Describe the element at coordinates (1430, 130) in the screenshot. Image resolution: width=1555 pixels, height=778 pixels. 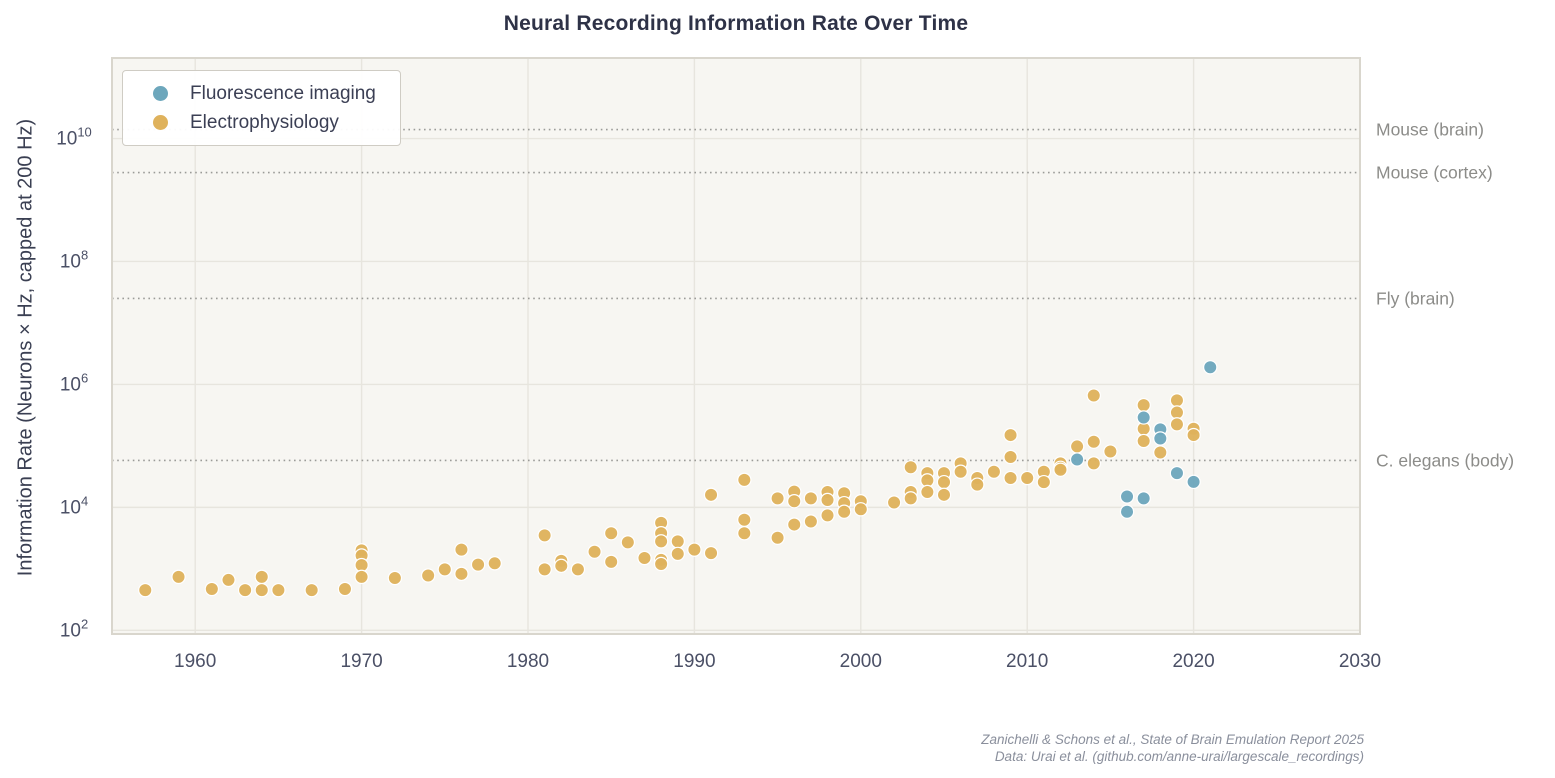
I see `reference-label: Mouse (brain)` at that location.